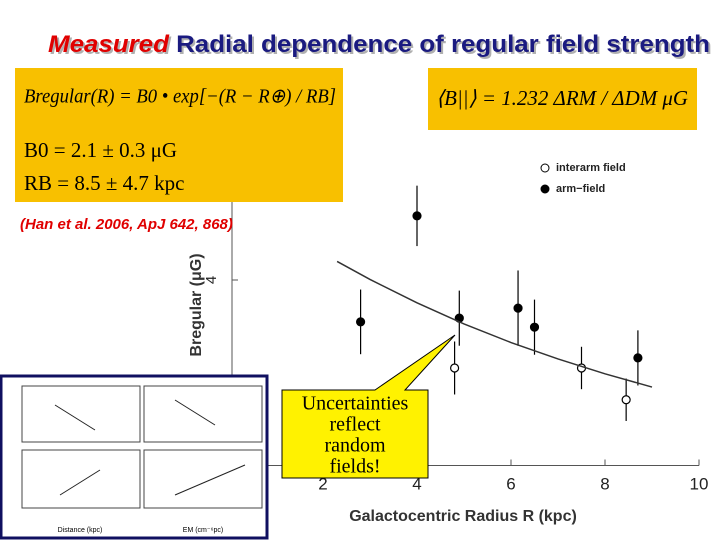  What do you see at coordinates (180, 97) in the screenshot?
I see `formula: Bregular(R) = B0 • exp[−(R − R⊕) / RB]` at bounding box center [180, 97].